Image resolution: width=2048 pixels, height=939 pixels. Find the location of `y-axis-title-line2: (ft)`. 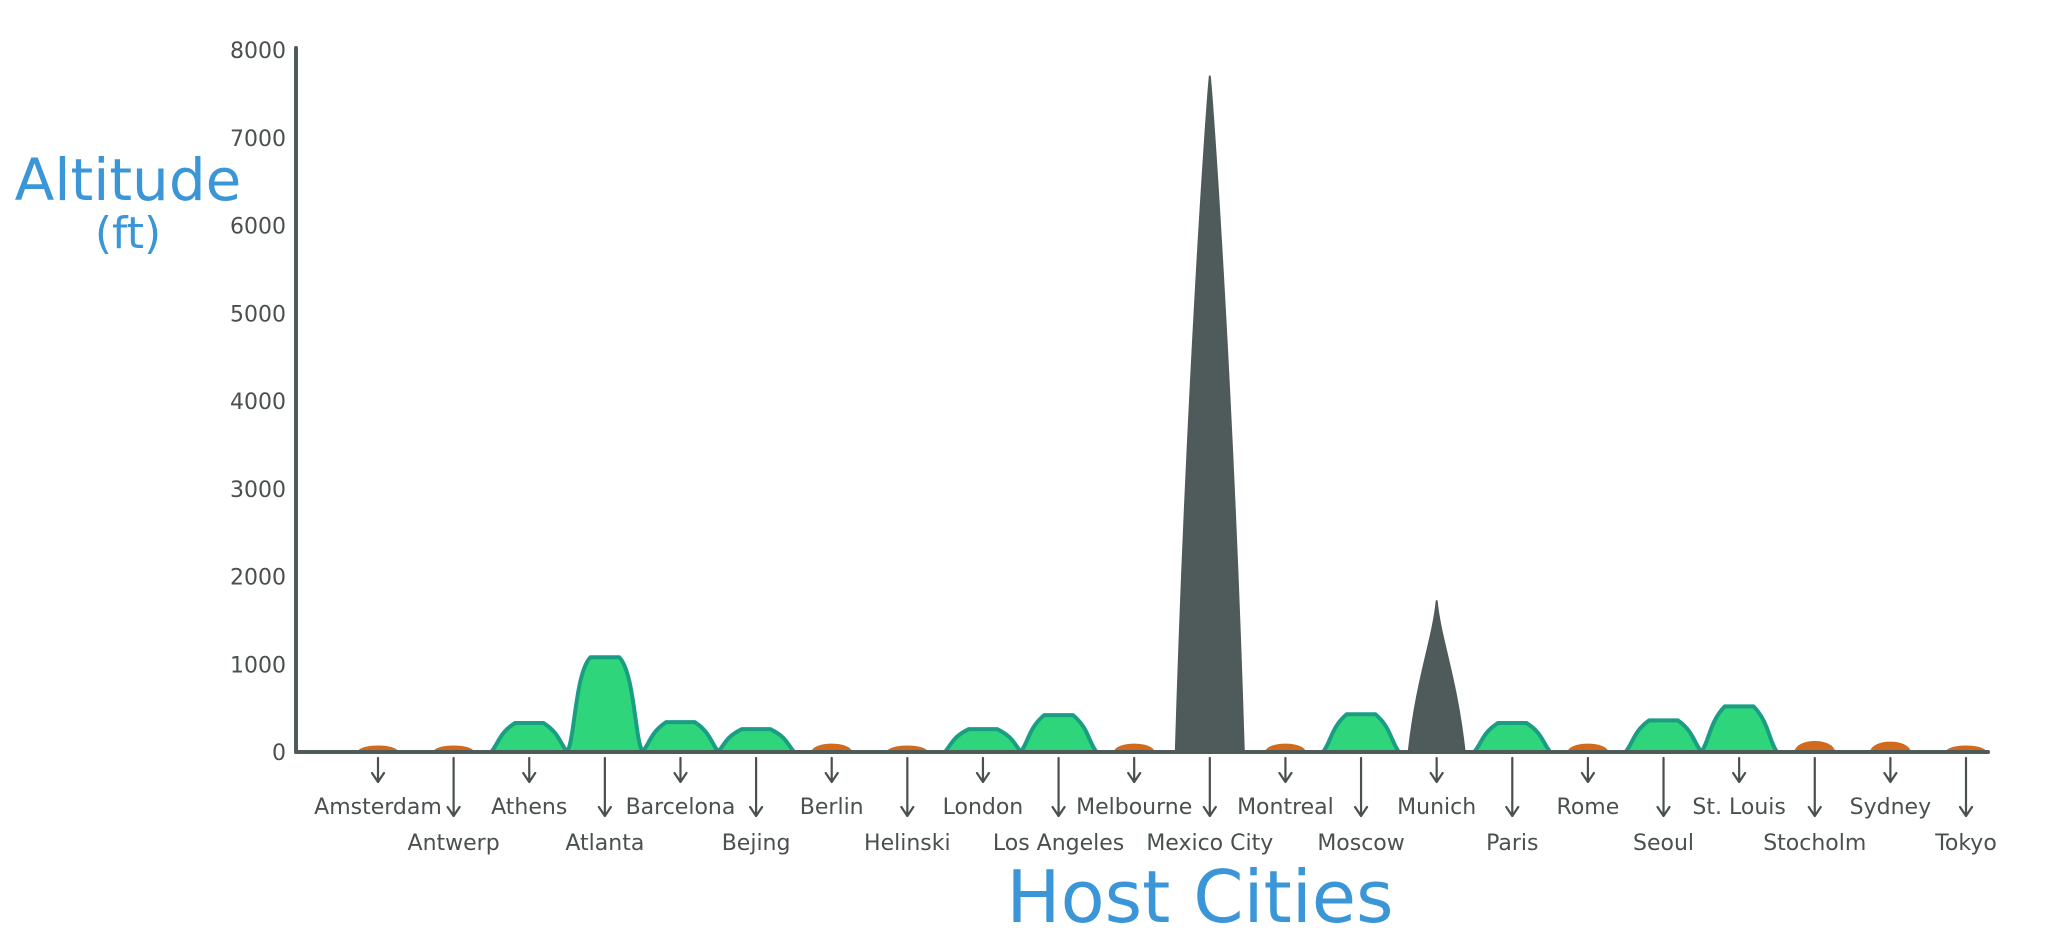

y-axis-title-line2: (ft) is located at coordinates (128, 233).